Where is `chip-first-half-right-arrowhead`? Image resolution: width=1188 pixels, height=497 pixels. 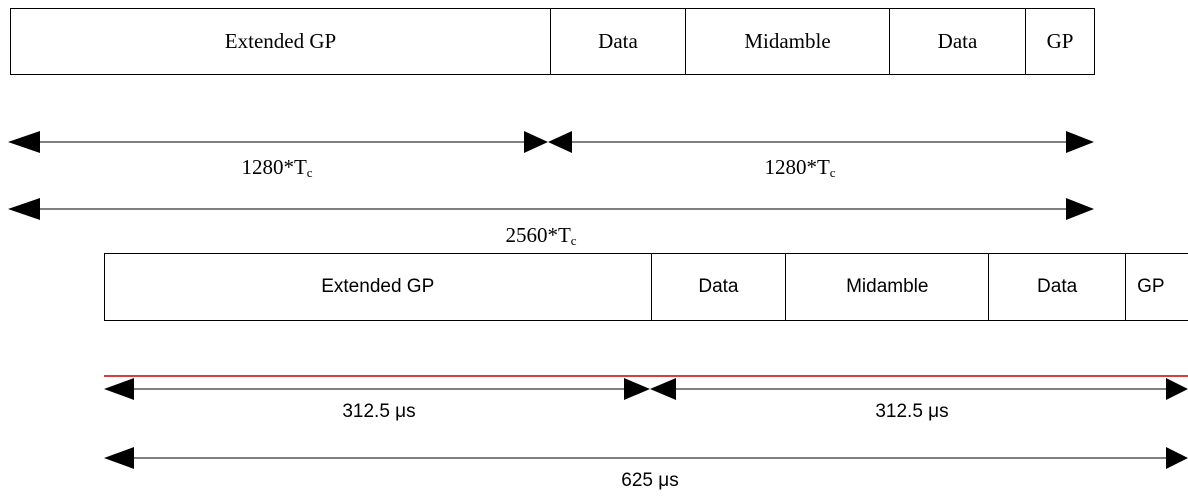
chip-first-half-right-arrowhead is located at coordinates (536, 142).